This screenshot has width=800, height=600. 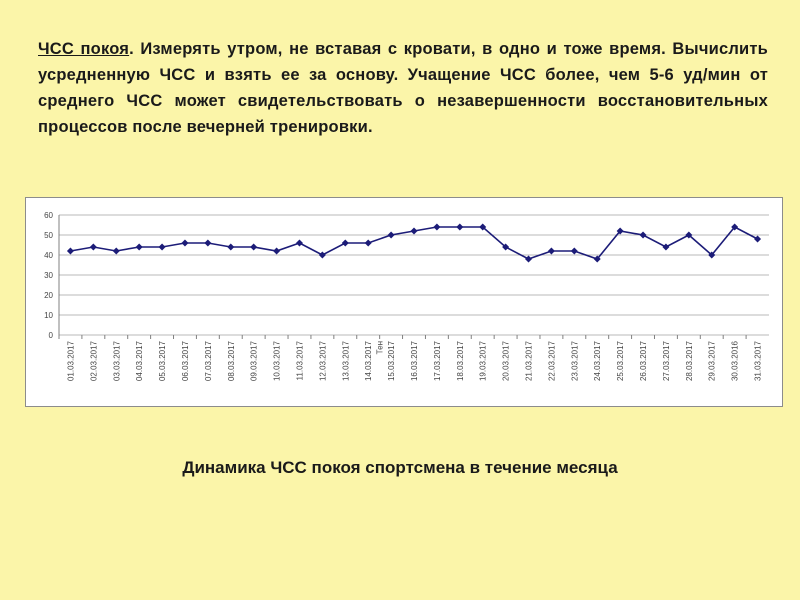 I want to click on annotation: Тен, so click(x=380, y=347).